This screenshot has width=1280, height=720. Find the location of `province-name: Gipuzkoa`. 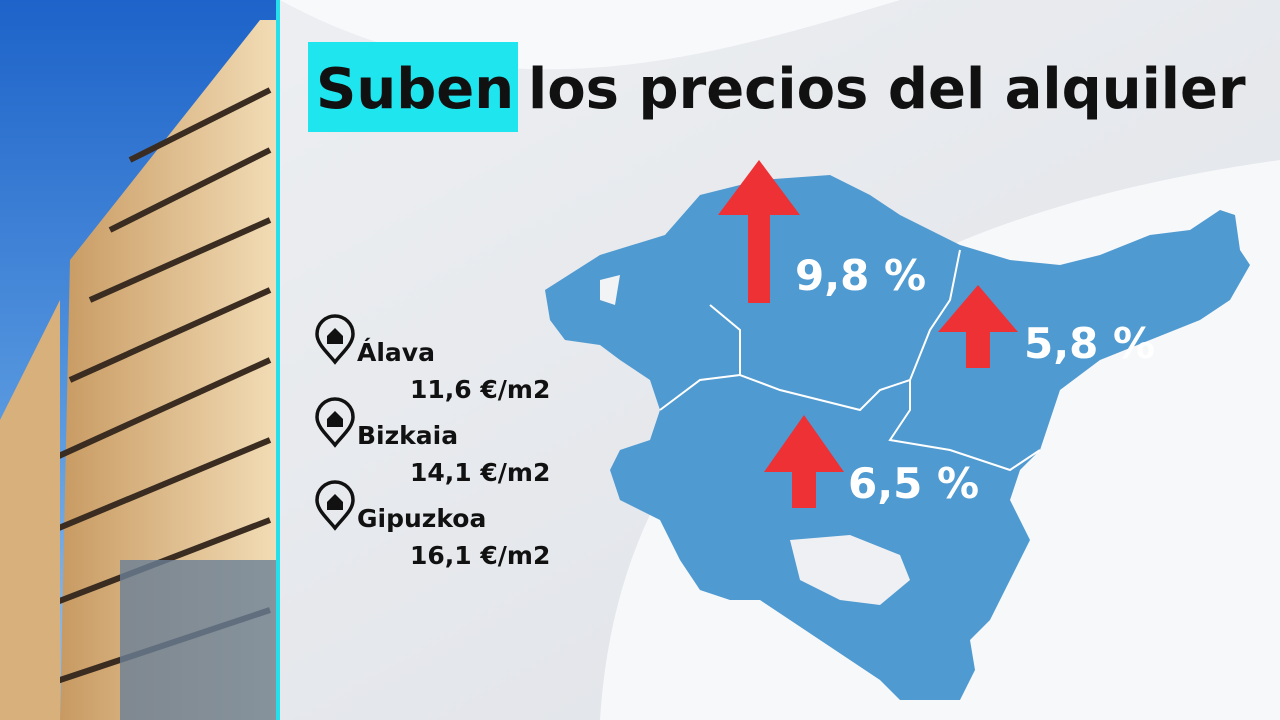

province-name: Gipuzkoa is located at coordinates (421, 518).